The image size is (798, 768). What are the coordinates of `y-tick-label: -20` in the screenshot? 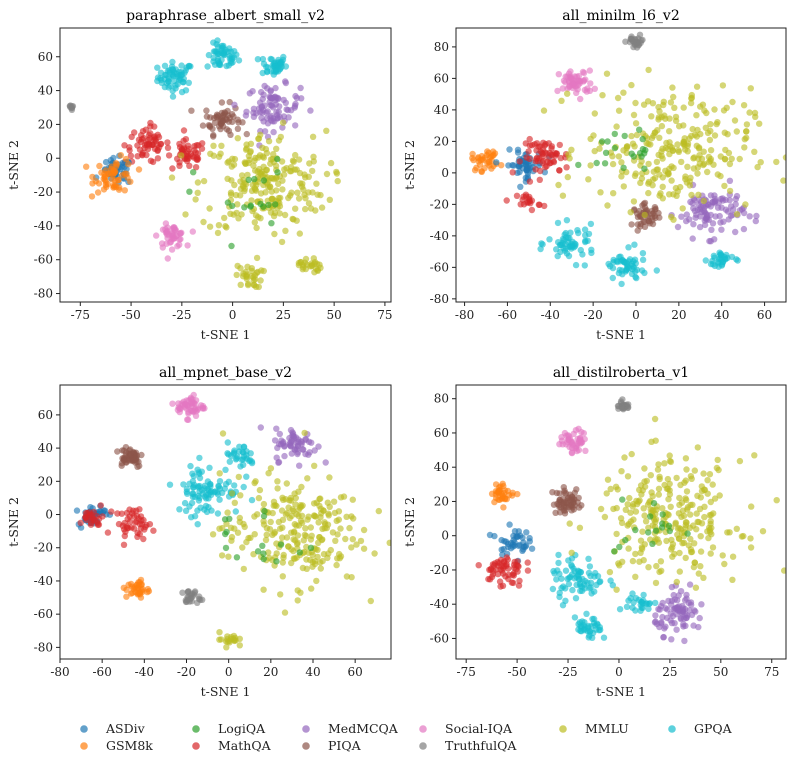 It's located at (439, 204).